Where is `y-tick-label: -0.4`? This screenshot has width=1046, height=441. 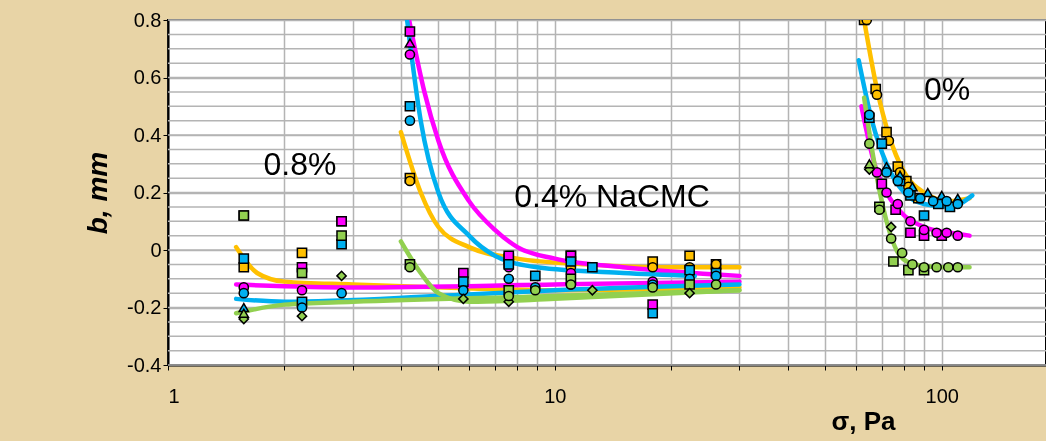 y-tick-label: -0.4 is located at coordinates (144, 364).